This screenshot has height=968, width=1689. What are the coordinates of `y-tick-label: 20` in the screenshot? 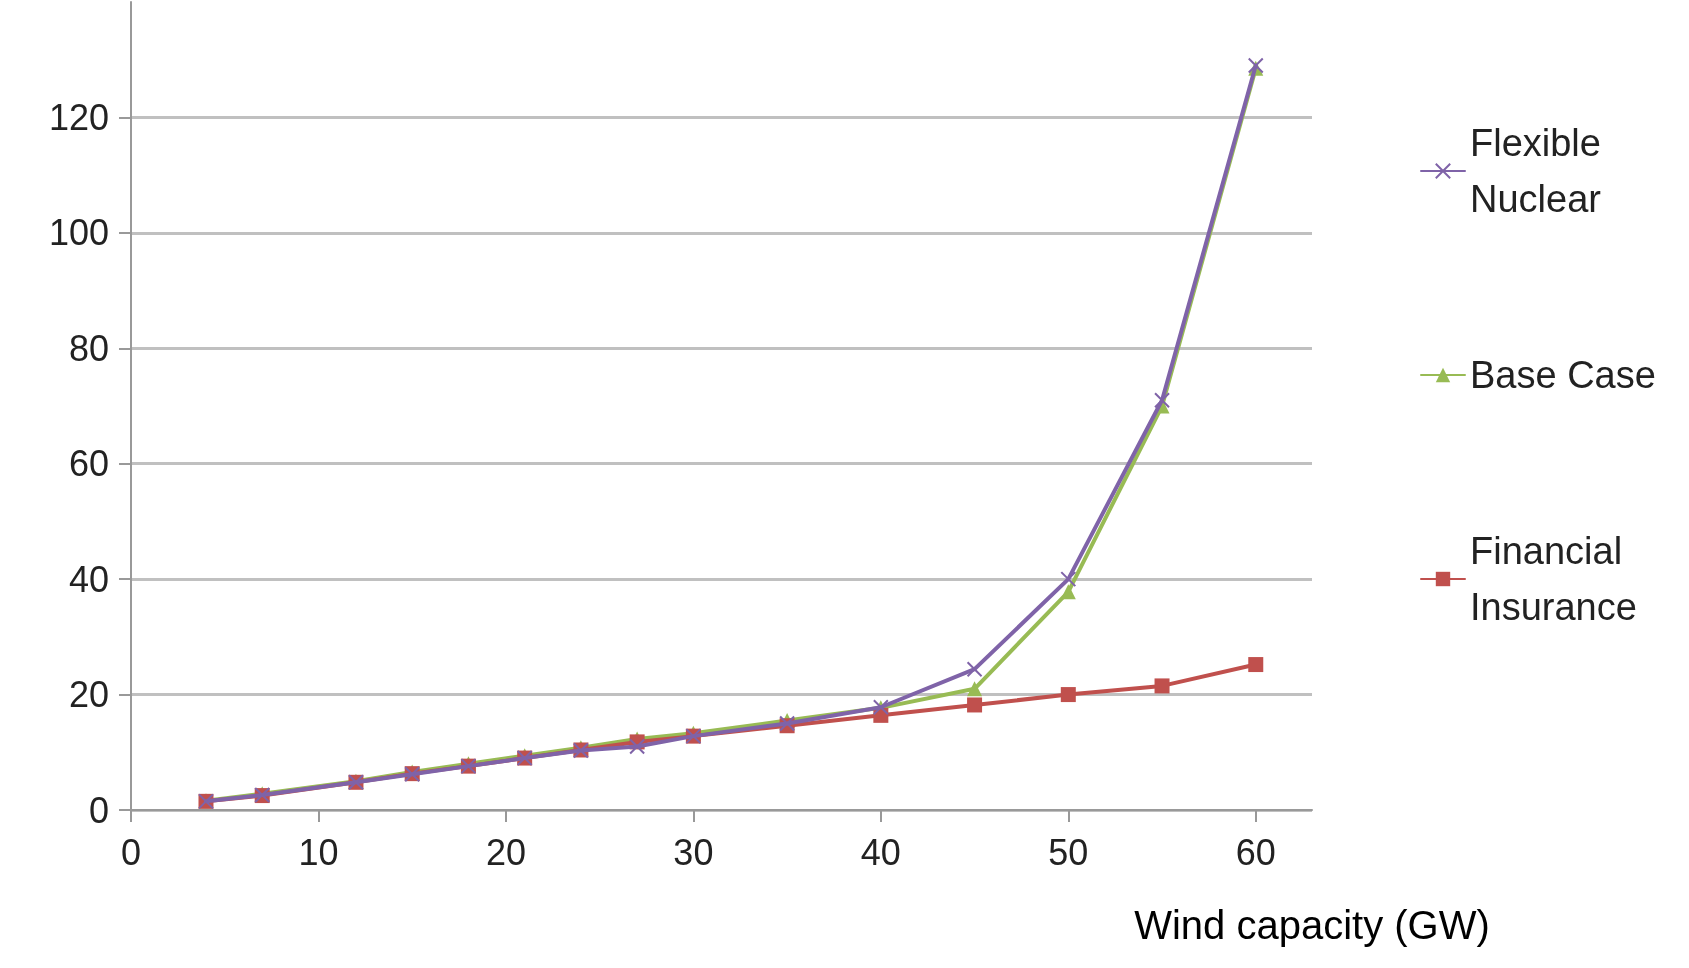 It's located at (88, 695).